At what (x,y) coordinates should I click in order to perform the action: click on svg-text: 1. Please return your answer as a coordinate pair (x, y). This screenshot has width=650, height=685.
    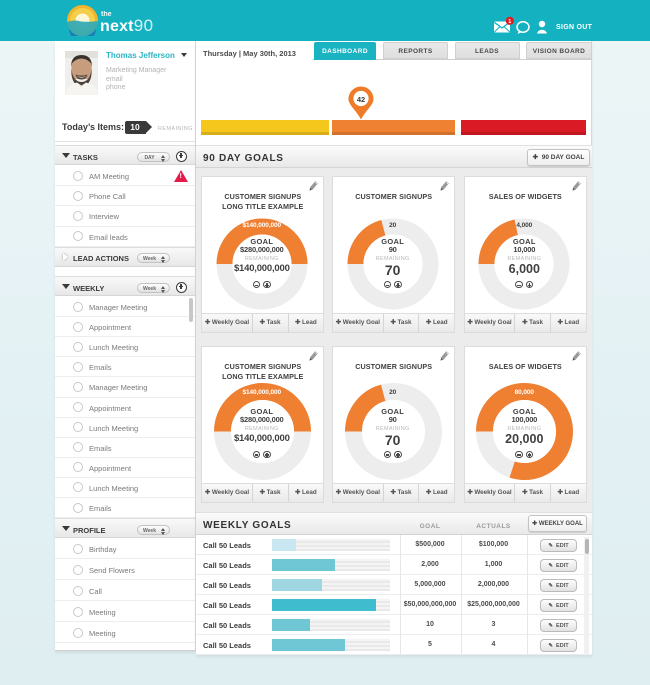
    Looking at the image, I should click on (509, 22).